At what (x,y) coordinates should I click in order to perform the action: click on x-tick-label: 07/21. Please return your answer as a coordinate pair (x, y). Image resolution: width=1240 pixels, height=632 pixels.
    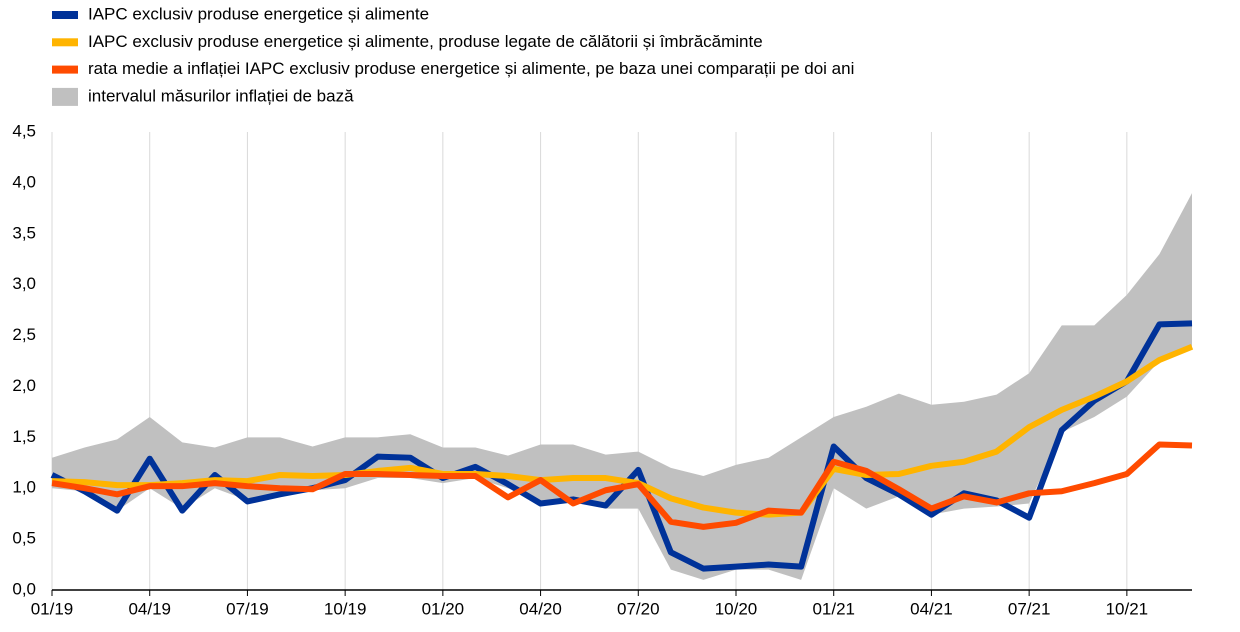
    Looking at the image, I should click on (1029, 608).